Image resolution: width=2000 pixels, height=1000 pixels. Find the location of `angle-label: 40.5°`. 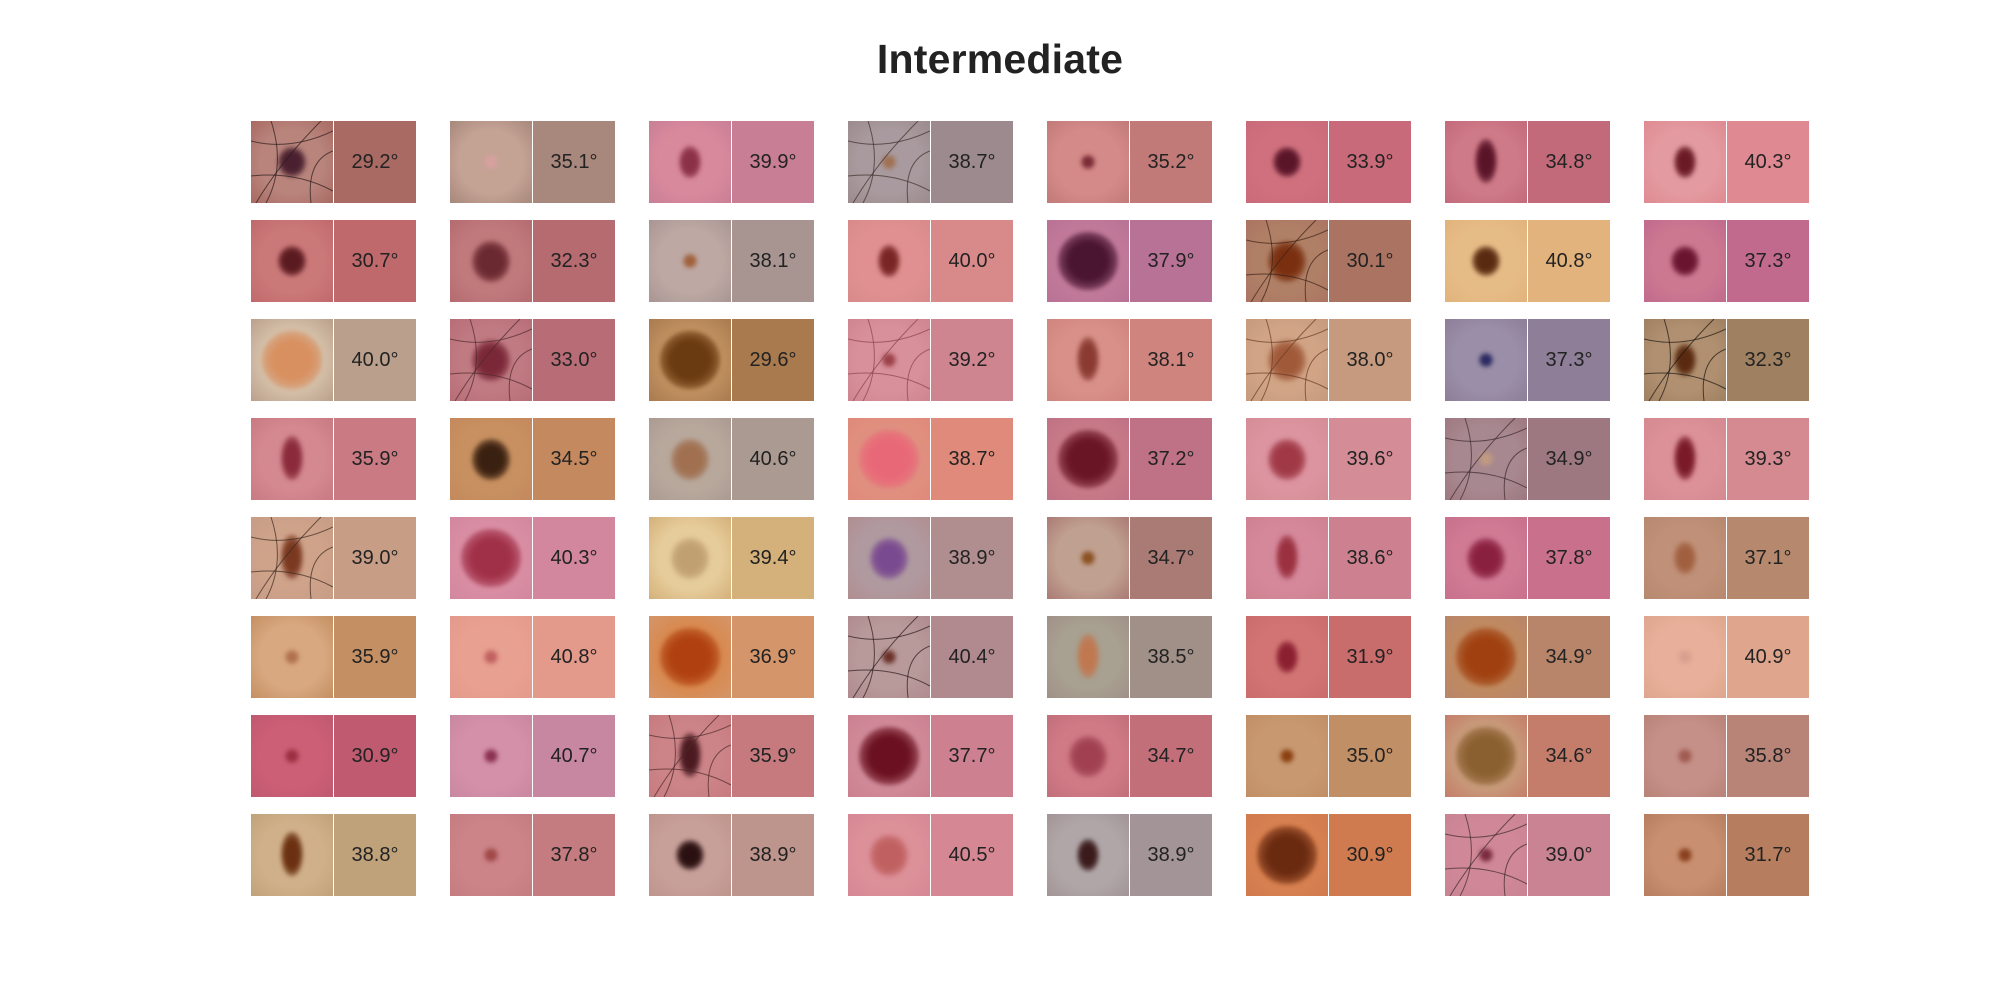

angle-label: 40.5° is located at coordinates (972, 854).